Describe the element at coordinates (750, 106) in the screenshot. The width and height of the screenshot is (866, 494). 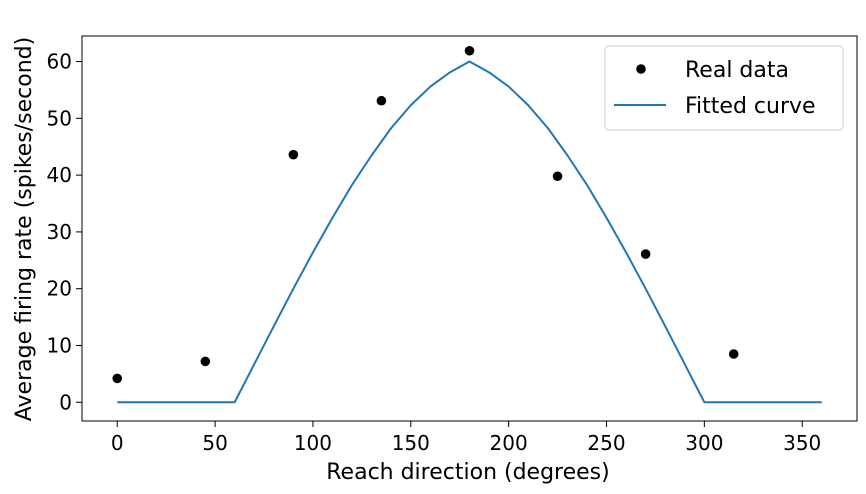
I see `legend-label-fitted-curve: Fitted curve` at that location.